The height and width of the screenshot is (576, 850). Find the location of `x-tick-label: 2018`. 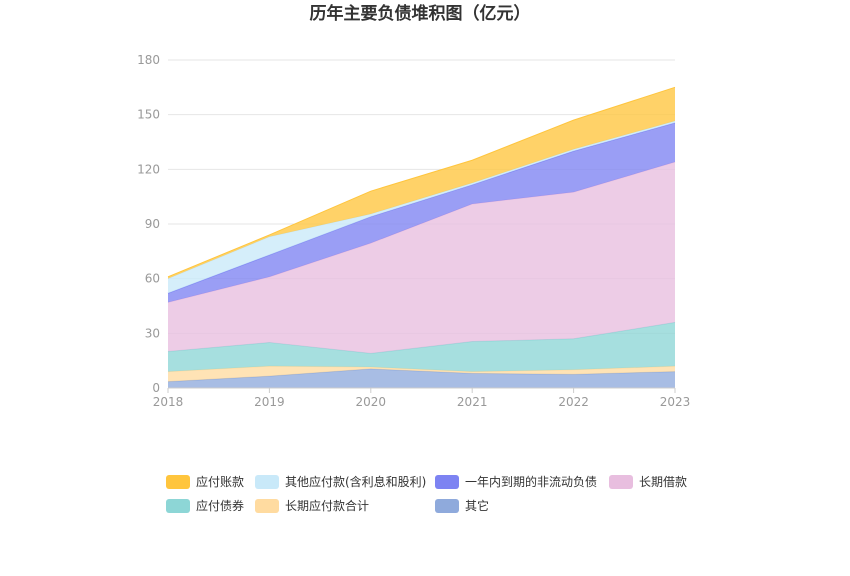

x-tick-label: 2018 is located at coordinates (168, 402).